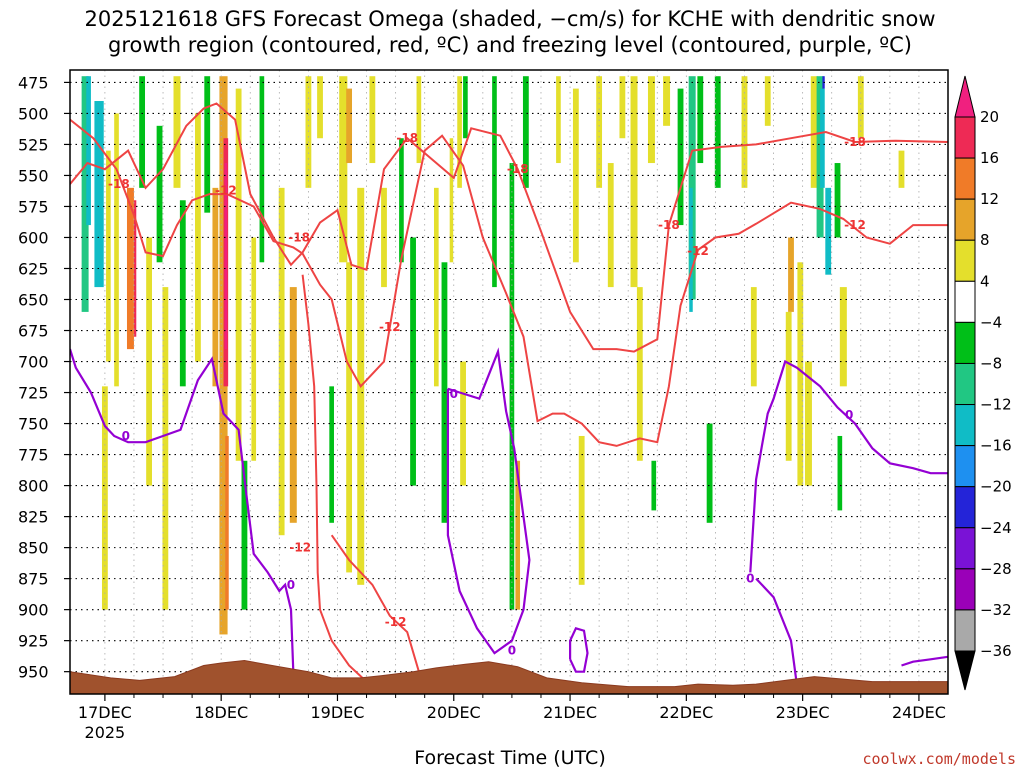 The width and height of the screenshot is (1024, 768). I want to click on x-tick-label: 21DEC, so click(570, 712).